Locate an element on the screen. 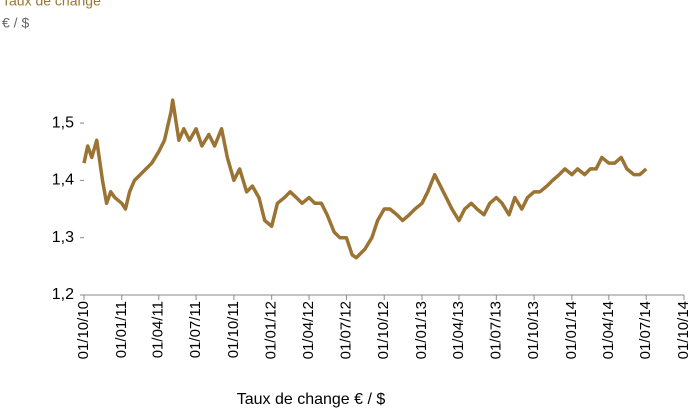 The image size is (688, 410). x-tick-label: 01/10/11 is located at coordinates (233, 329).